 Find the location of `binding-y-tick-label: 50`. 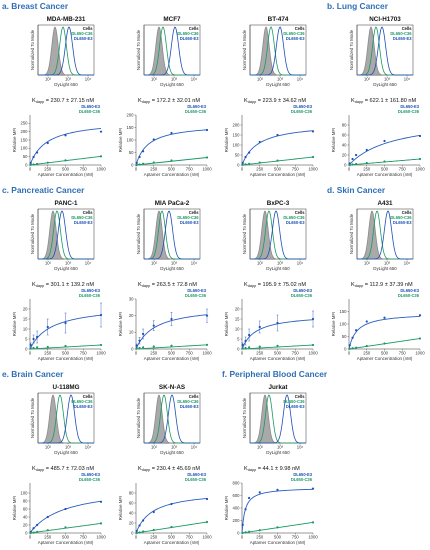

binding-y-tick-label: 50 is located at coordinates (344, 336).